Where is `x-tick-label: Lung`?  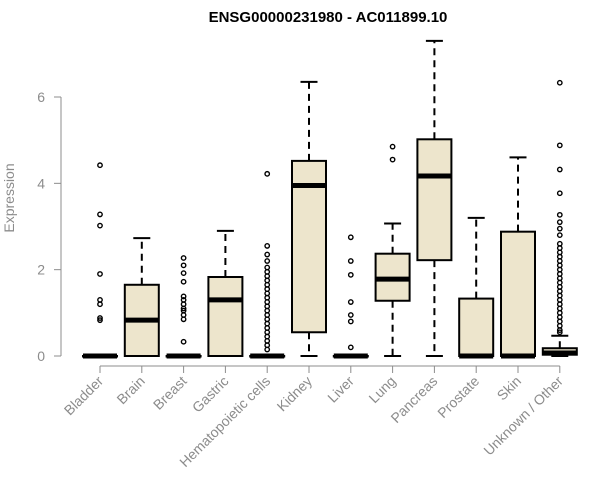 x-tick-label: Lung is located at coordinates (381, 389).